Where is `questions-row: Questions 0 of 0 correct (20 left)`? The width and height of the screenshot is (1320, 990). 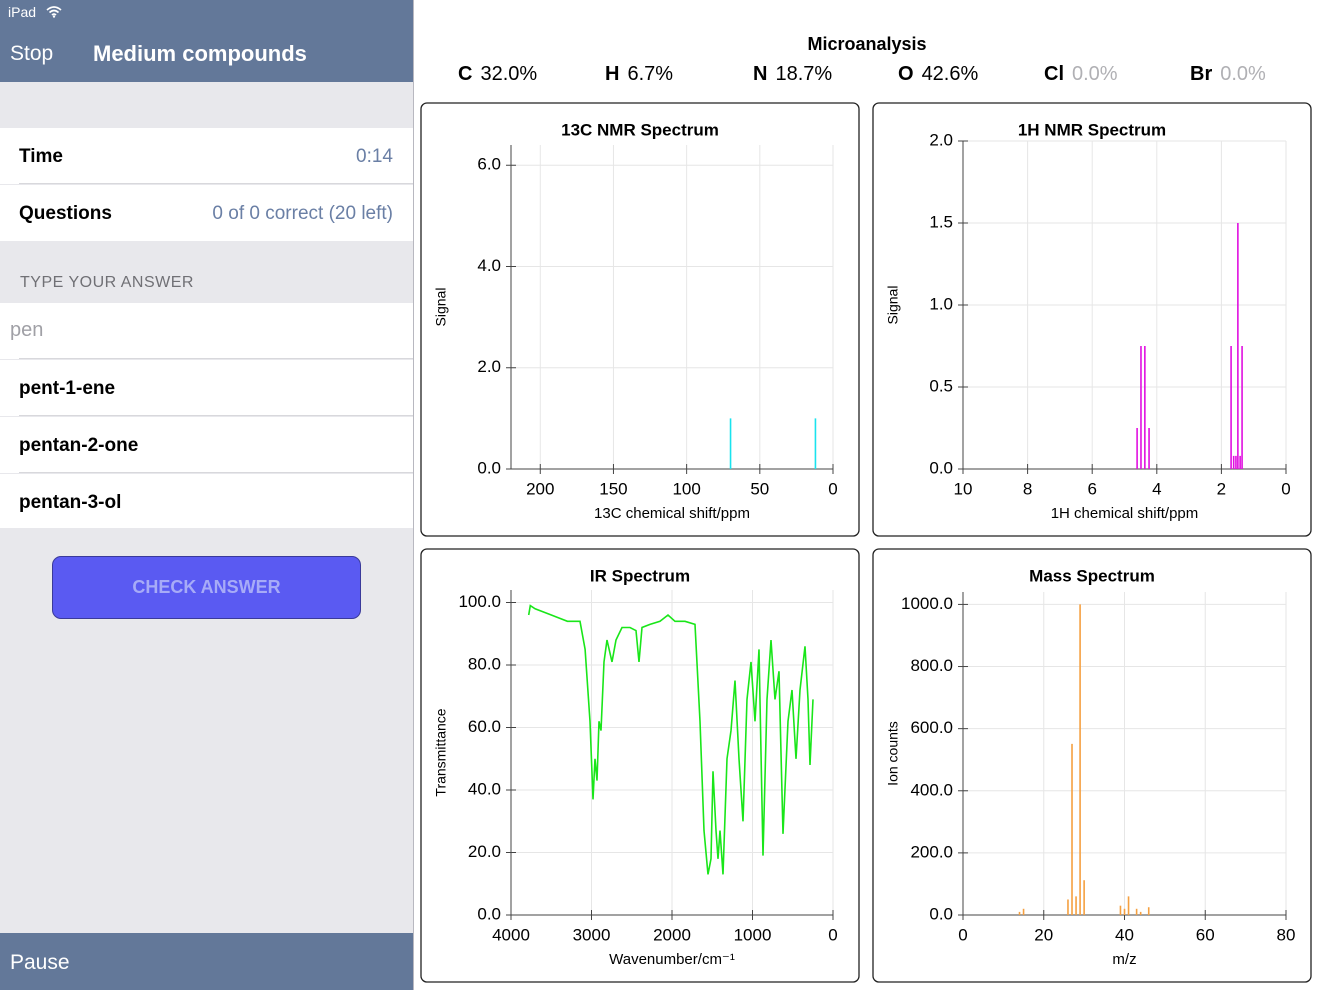 questions-row: Questions 0 of 0 correct (20 left) is located at coordinates (206, 213).